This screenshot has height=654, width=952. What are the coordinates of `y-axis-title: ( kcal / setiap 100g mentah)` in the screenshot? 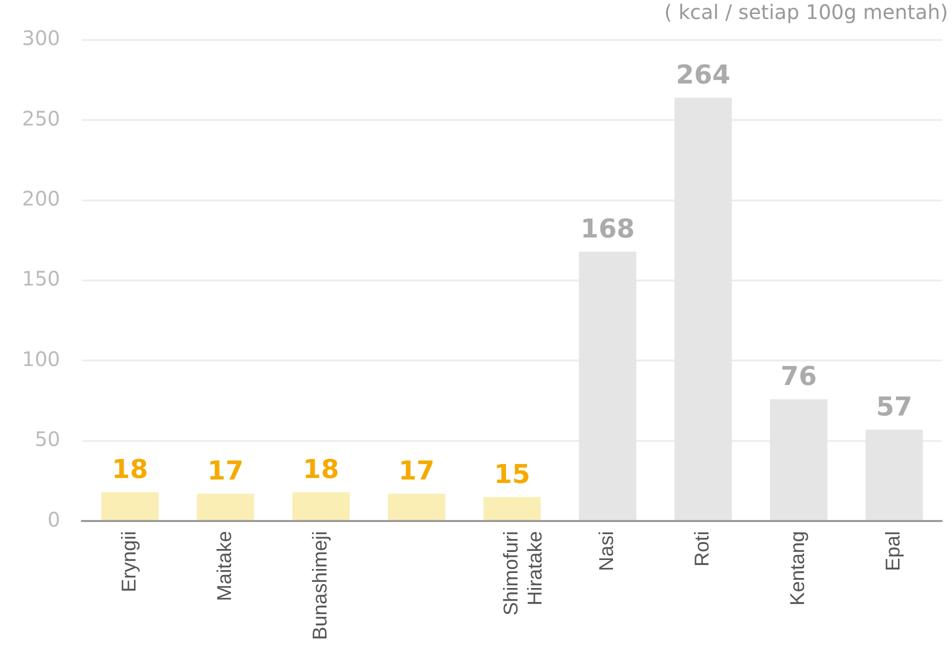 It's located at (806, 12).